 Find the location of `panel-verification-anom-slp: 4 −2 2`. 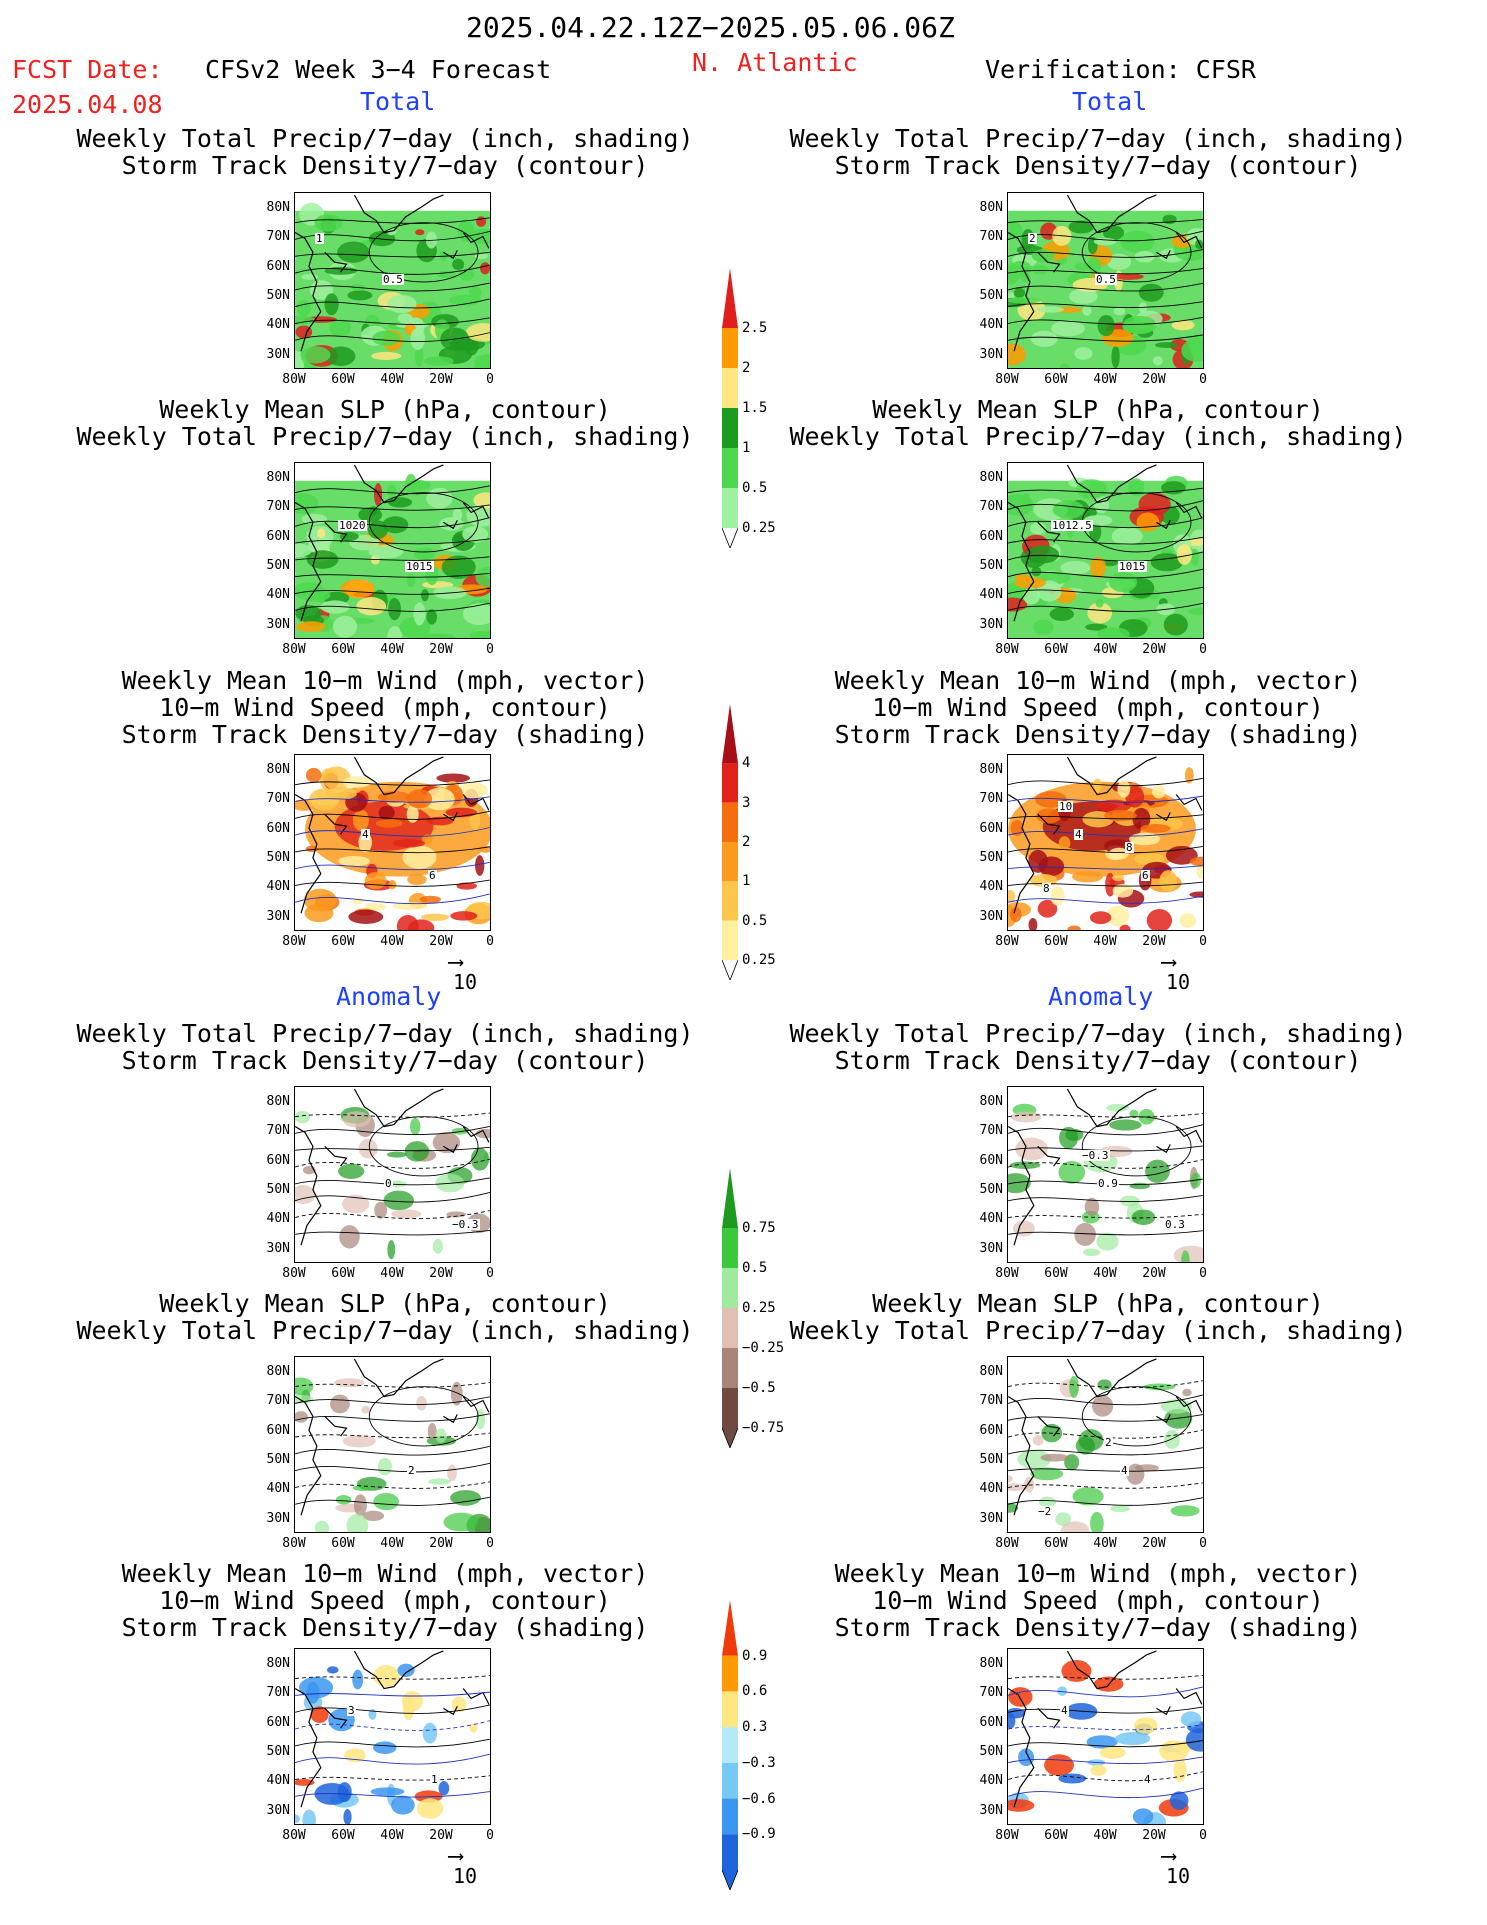

panel-verification-anom-slp: 4 −2 2 is located at coordinates (1105, 1444).